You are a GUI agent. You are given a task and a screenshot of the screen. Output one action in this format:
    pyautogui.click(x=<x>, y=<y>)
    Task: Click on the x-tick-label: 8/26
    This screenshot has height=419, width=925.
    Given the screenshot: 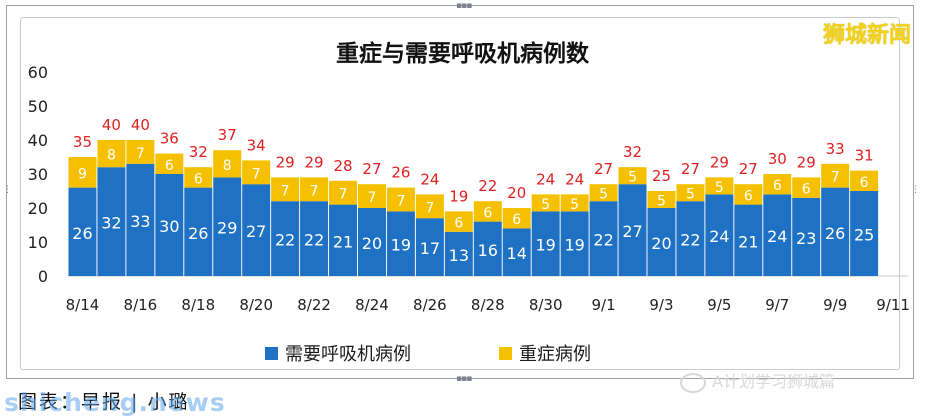 What is the action you would take?
    pyautogui.click(x=430, y=305)
    